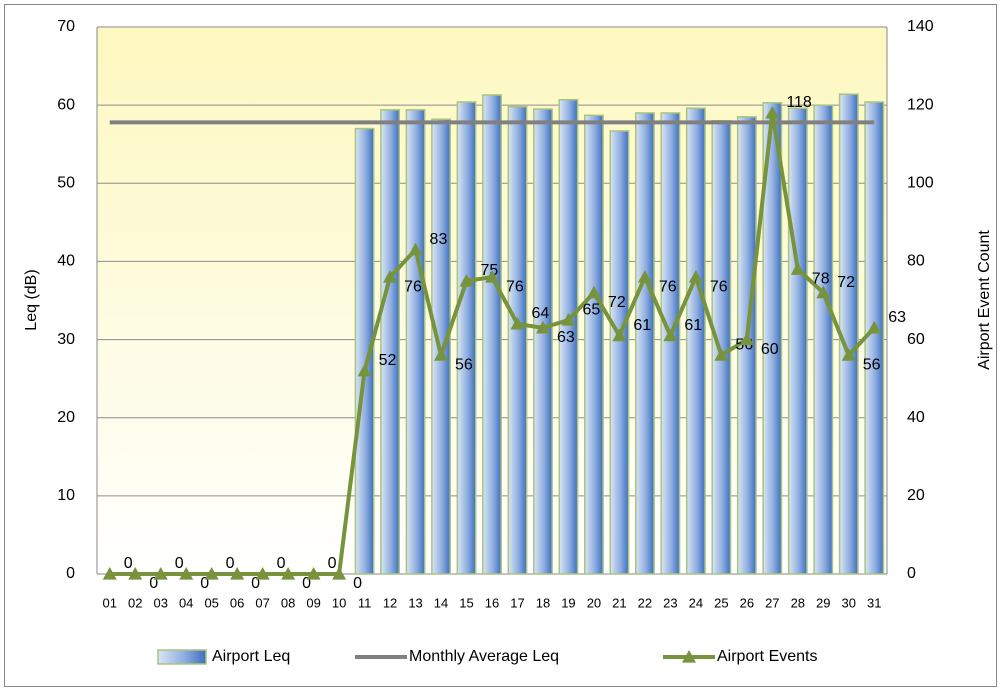 The height and width of the screenshot is (691, 1002). Describe the element at coordinates (262, 602) in the screenshot. I see `x-tick-label: 07` at that location.